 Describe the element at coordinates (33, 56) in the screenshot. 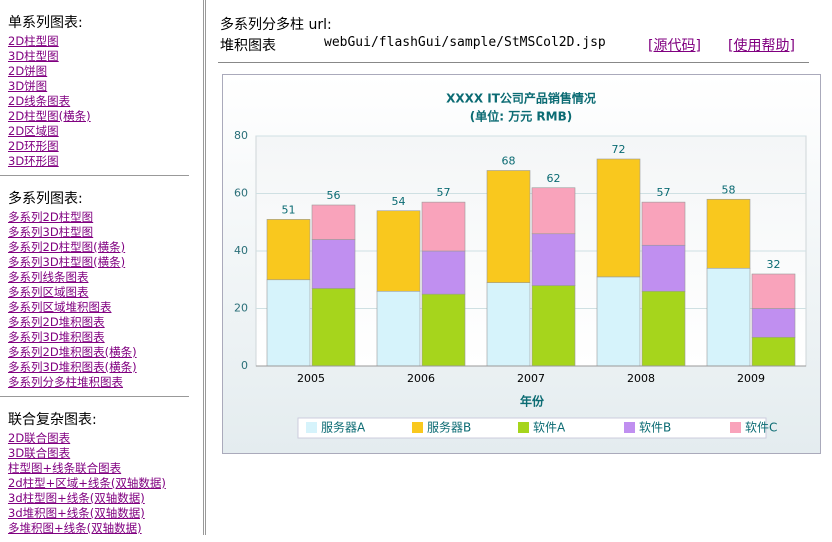

I see `nav-link: 3D柱型图` at that location.